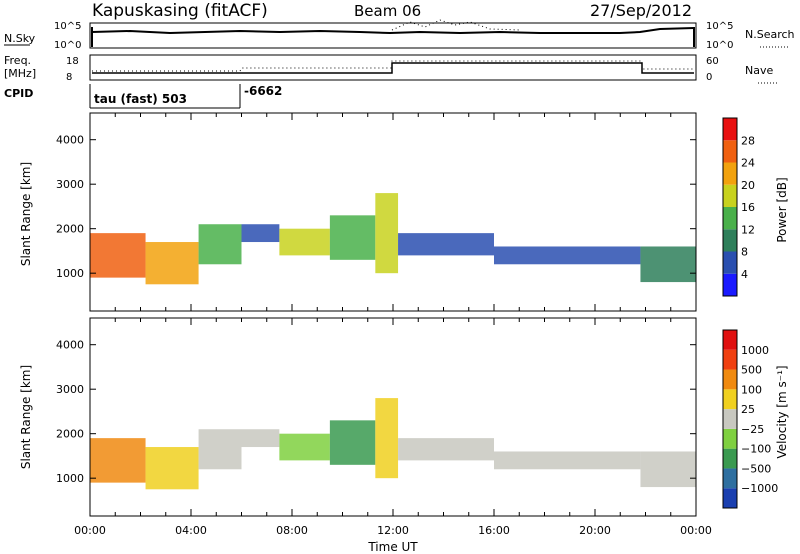 The width and height of the screenshot is (800, 554). Describe the element at coordinates (20, 73) in the screenshot. I see `freq-label-line2: [MHz]` at that location.